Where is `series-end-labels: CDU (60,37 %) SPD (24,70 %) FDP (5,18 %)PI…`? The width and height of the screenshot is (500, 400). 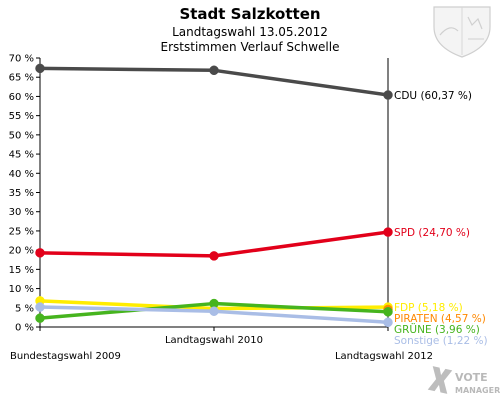
series-end-labels: CDU (60,37 %) SPD (24,70 %) FDP (5,18 %)PI… is located at coordinates (441, 218).